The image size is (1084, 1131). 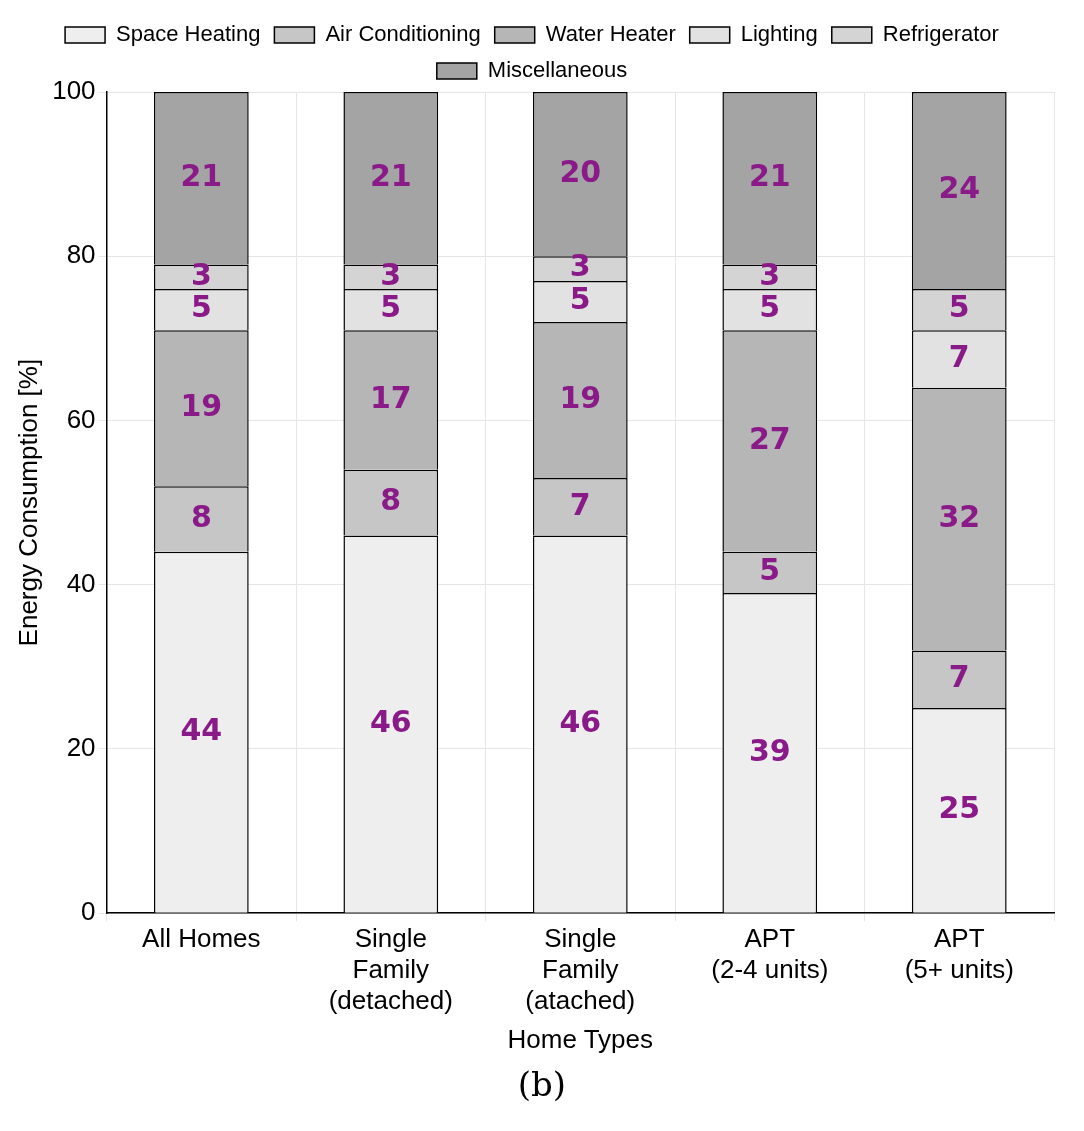 I want to click on x-tick-label: Single Family (atached), so click(x=580, y=969).